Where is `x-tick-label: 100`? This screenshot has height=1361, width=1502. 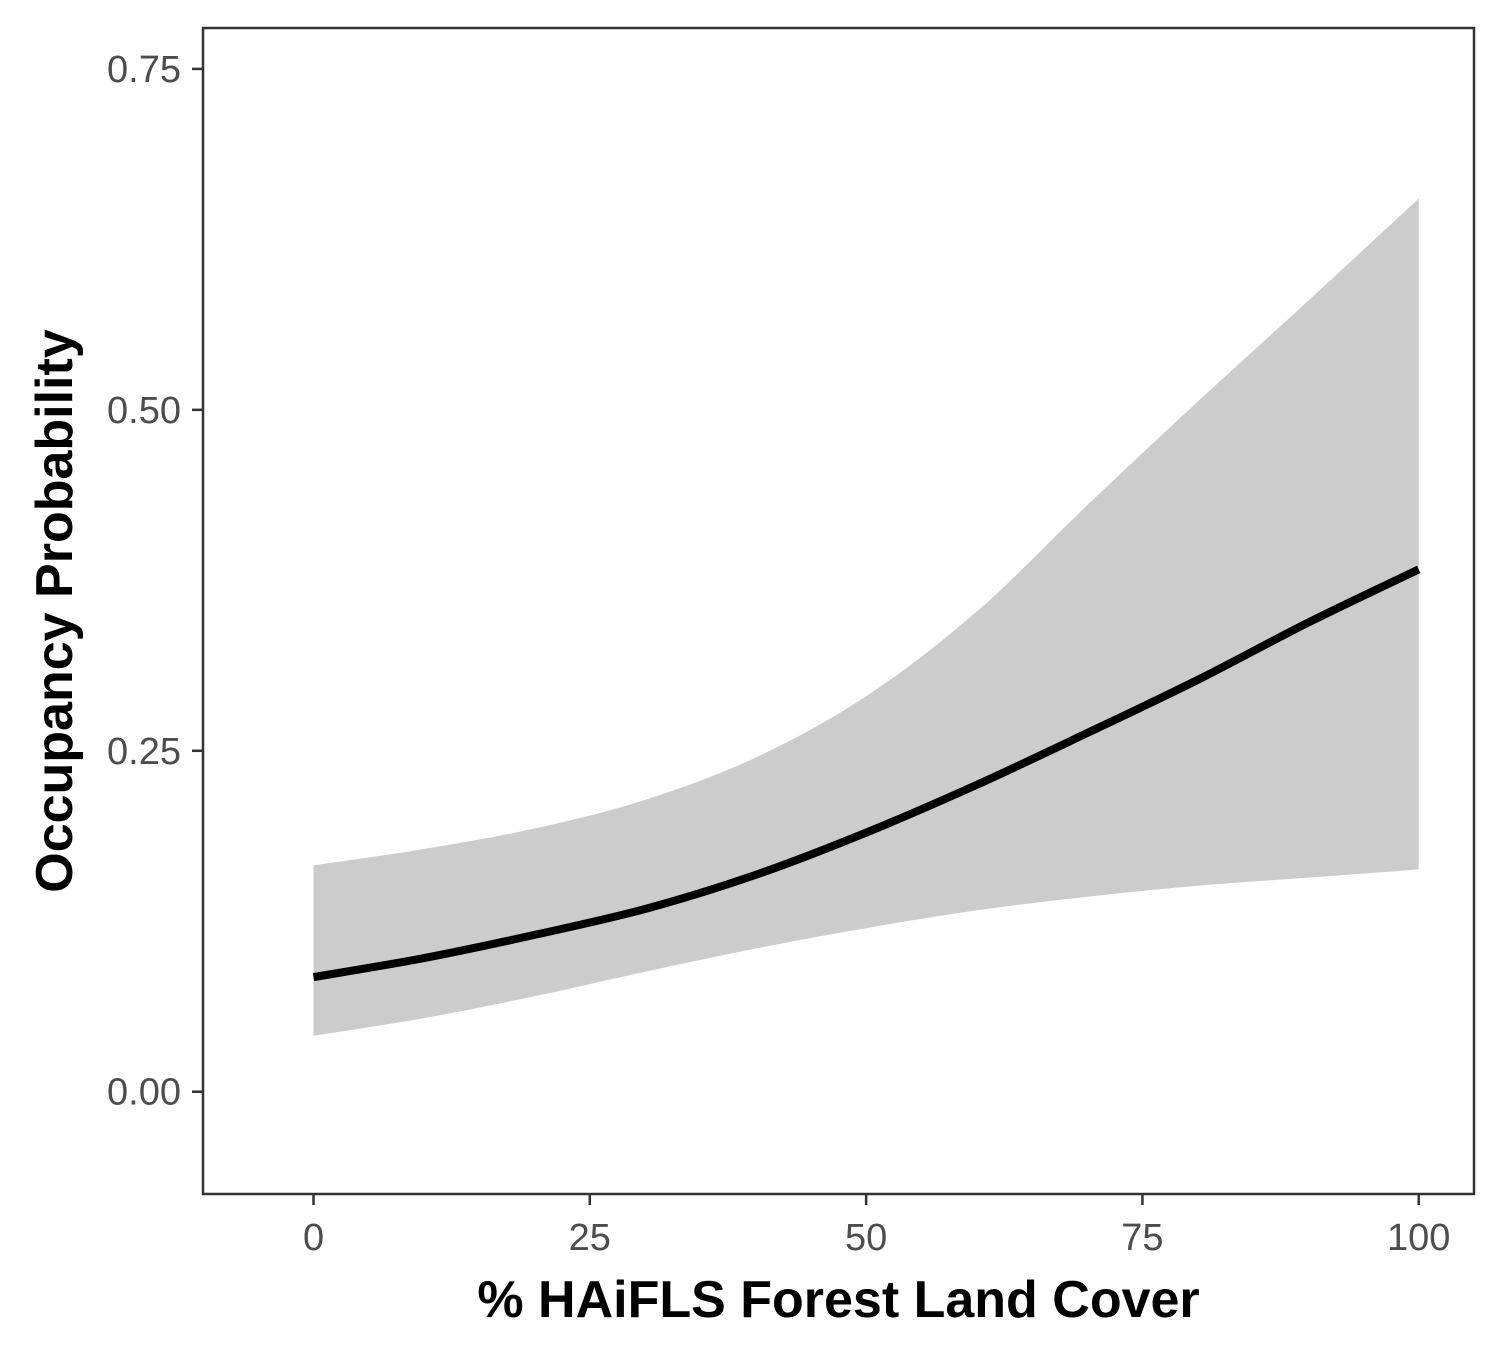 x-tick-label: 100 is located at coordinates (1418, 1238).